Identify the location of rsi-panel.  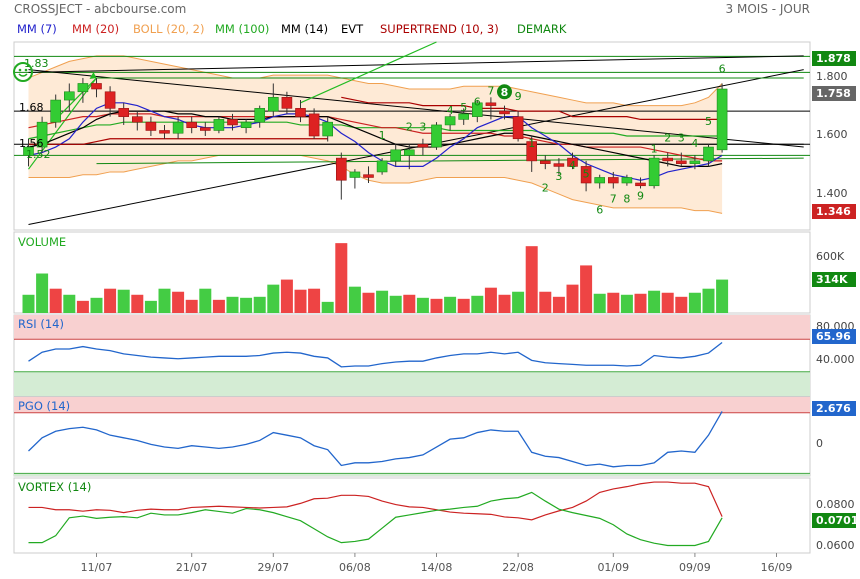
(412, 355).